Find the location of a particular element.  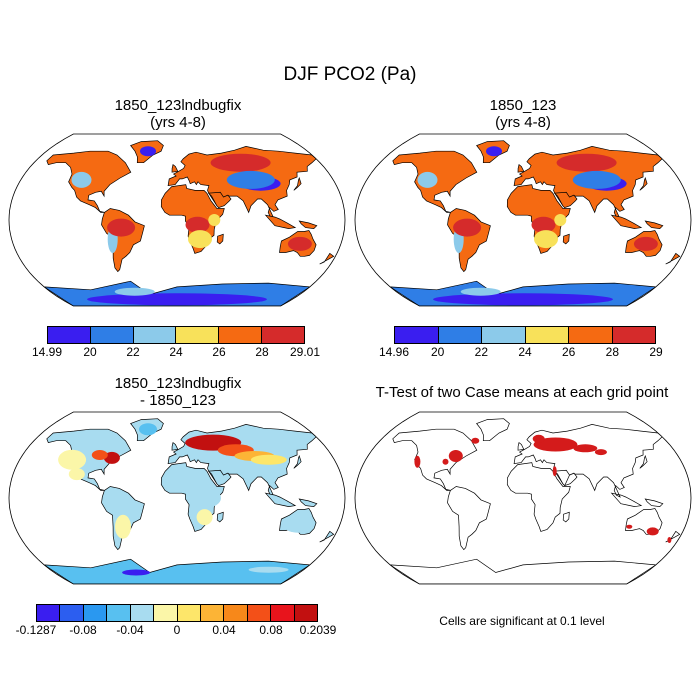

colorbar-c-tick-label: 0 is located at coordinates (177, 630).